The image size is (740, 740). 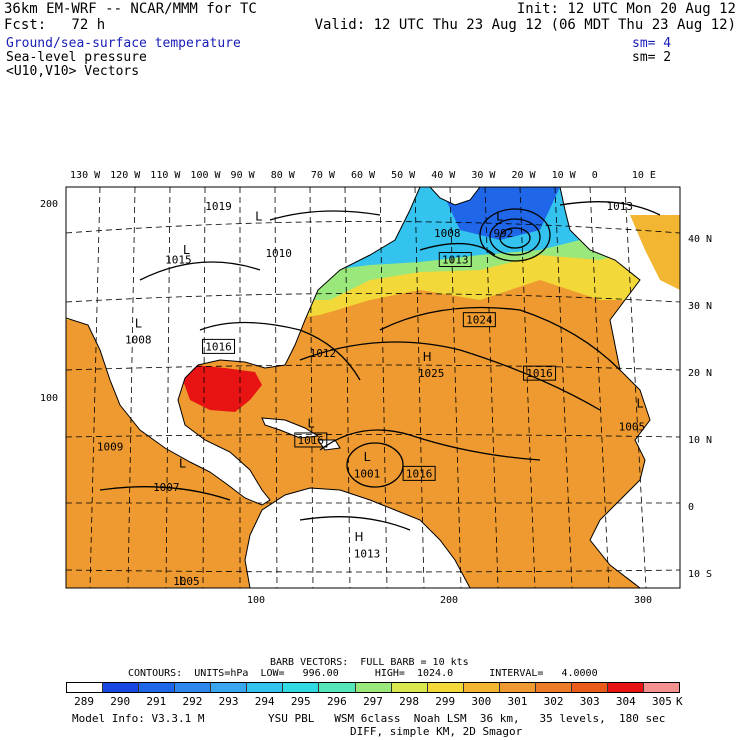 What do you see at coordinates (700, 307) in the screenshot?
I see `latitude-label: 30 N` at bounding box center [700, 307].